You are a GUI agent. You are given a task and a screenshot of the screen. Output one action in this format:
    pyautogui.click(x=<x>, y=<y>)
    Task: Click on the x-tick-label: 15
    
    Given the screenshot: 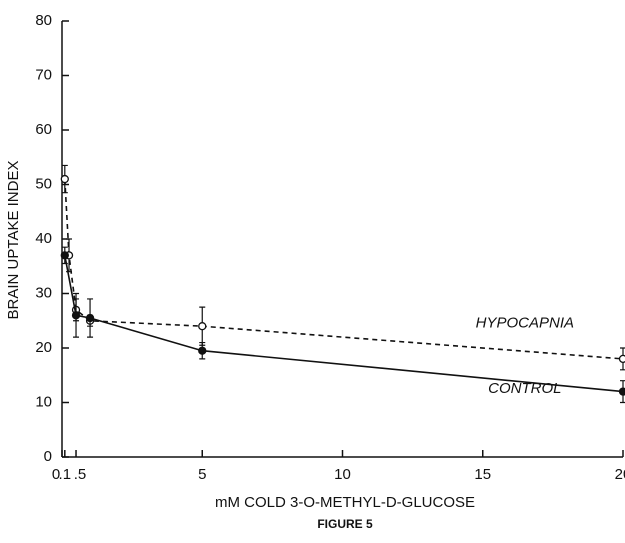 What is the action you would take?
    pyautogui.click(x=482, y=474)
    